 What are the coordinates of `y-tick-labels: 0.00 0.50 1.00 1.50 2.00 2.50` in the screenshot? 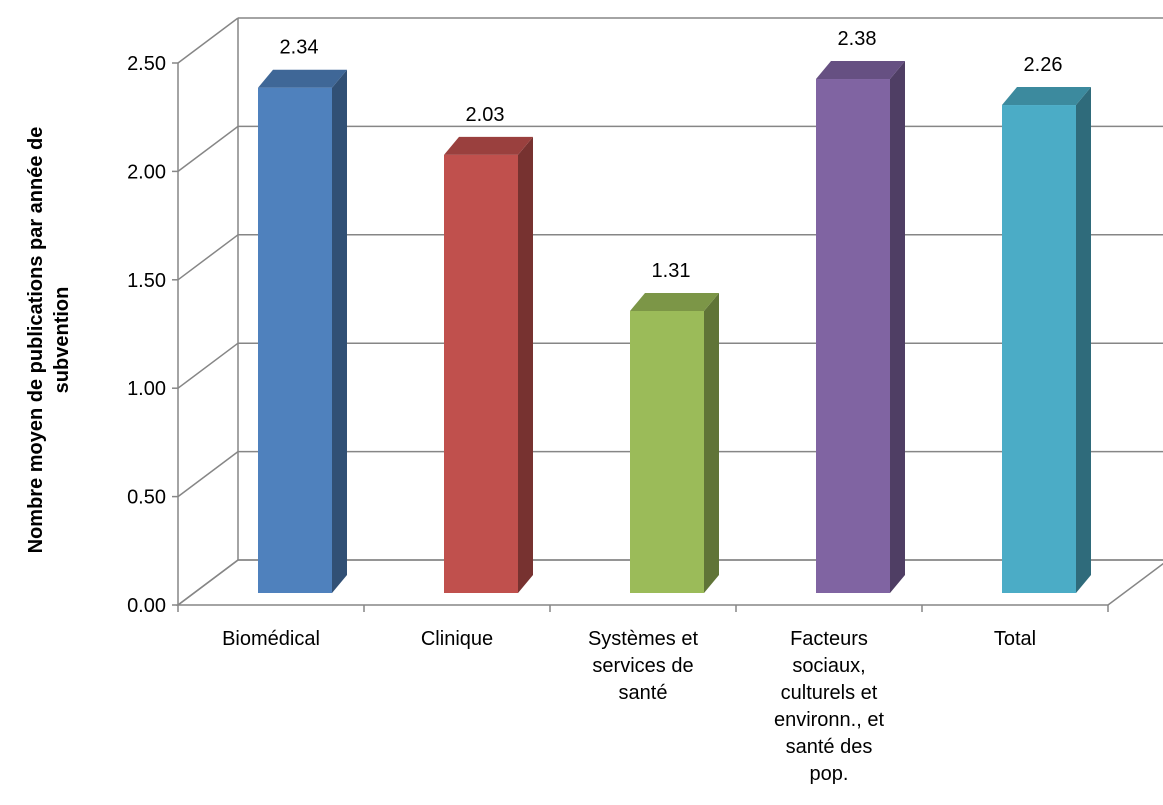 It's located at (146, 335).